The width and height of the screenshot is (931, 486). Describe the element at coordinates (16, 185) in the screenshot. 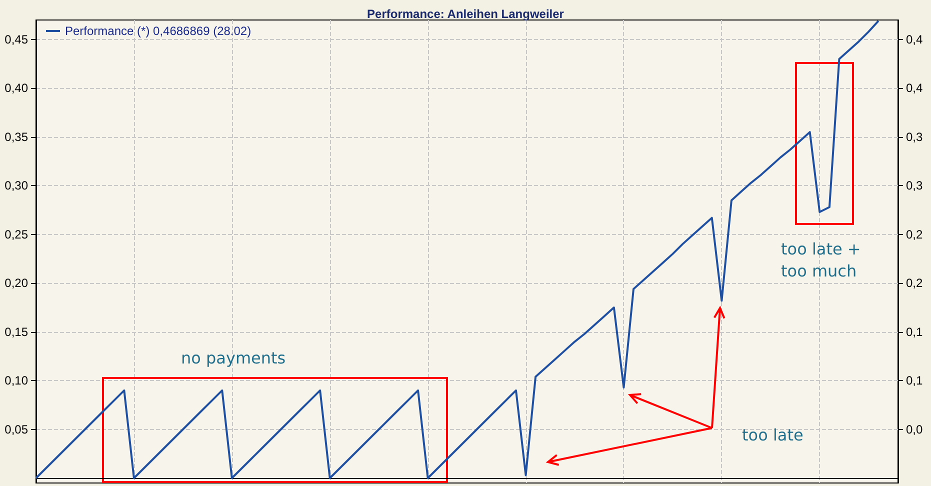

I see `y-tick-label: 0,30` at that location.